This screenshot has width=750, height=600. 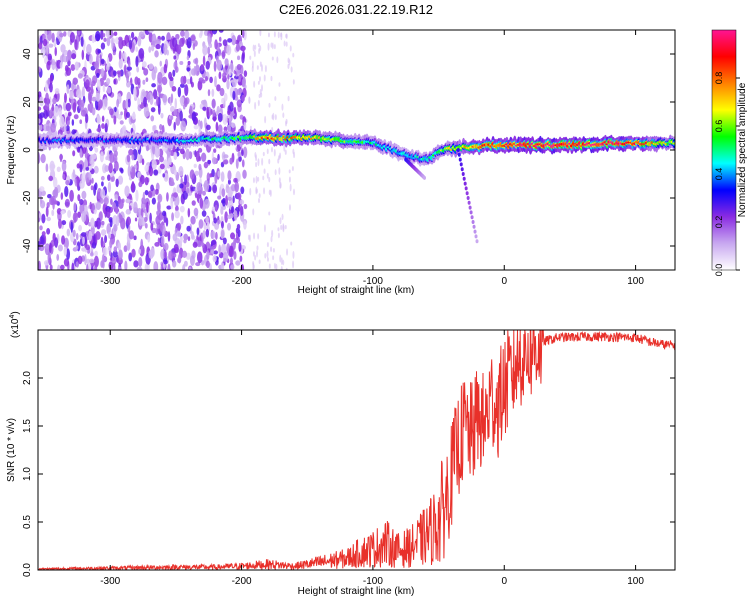 What do you see at coordinates (504, 581) in the screenshot?
I see `x-tick-label: 0` at bounding box center [504, 581].